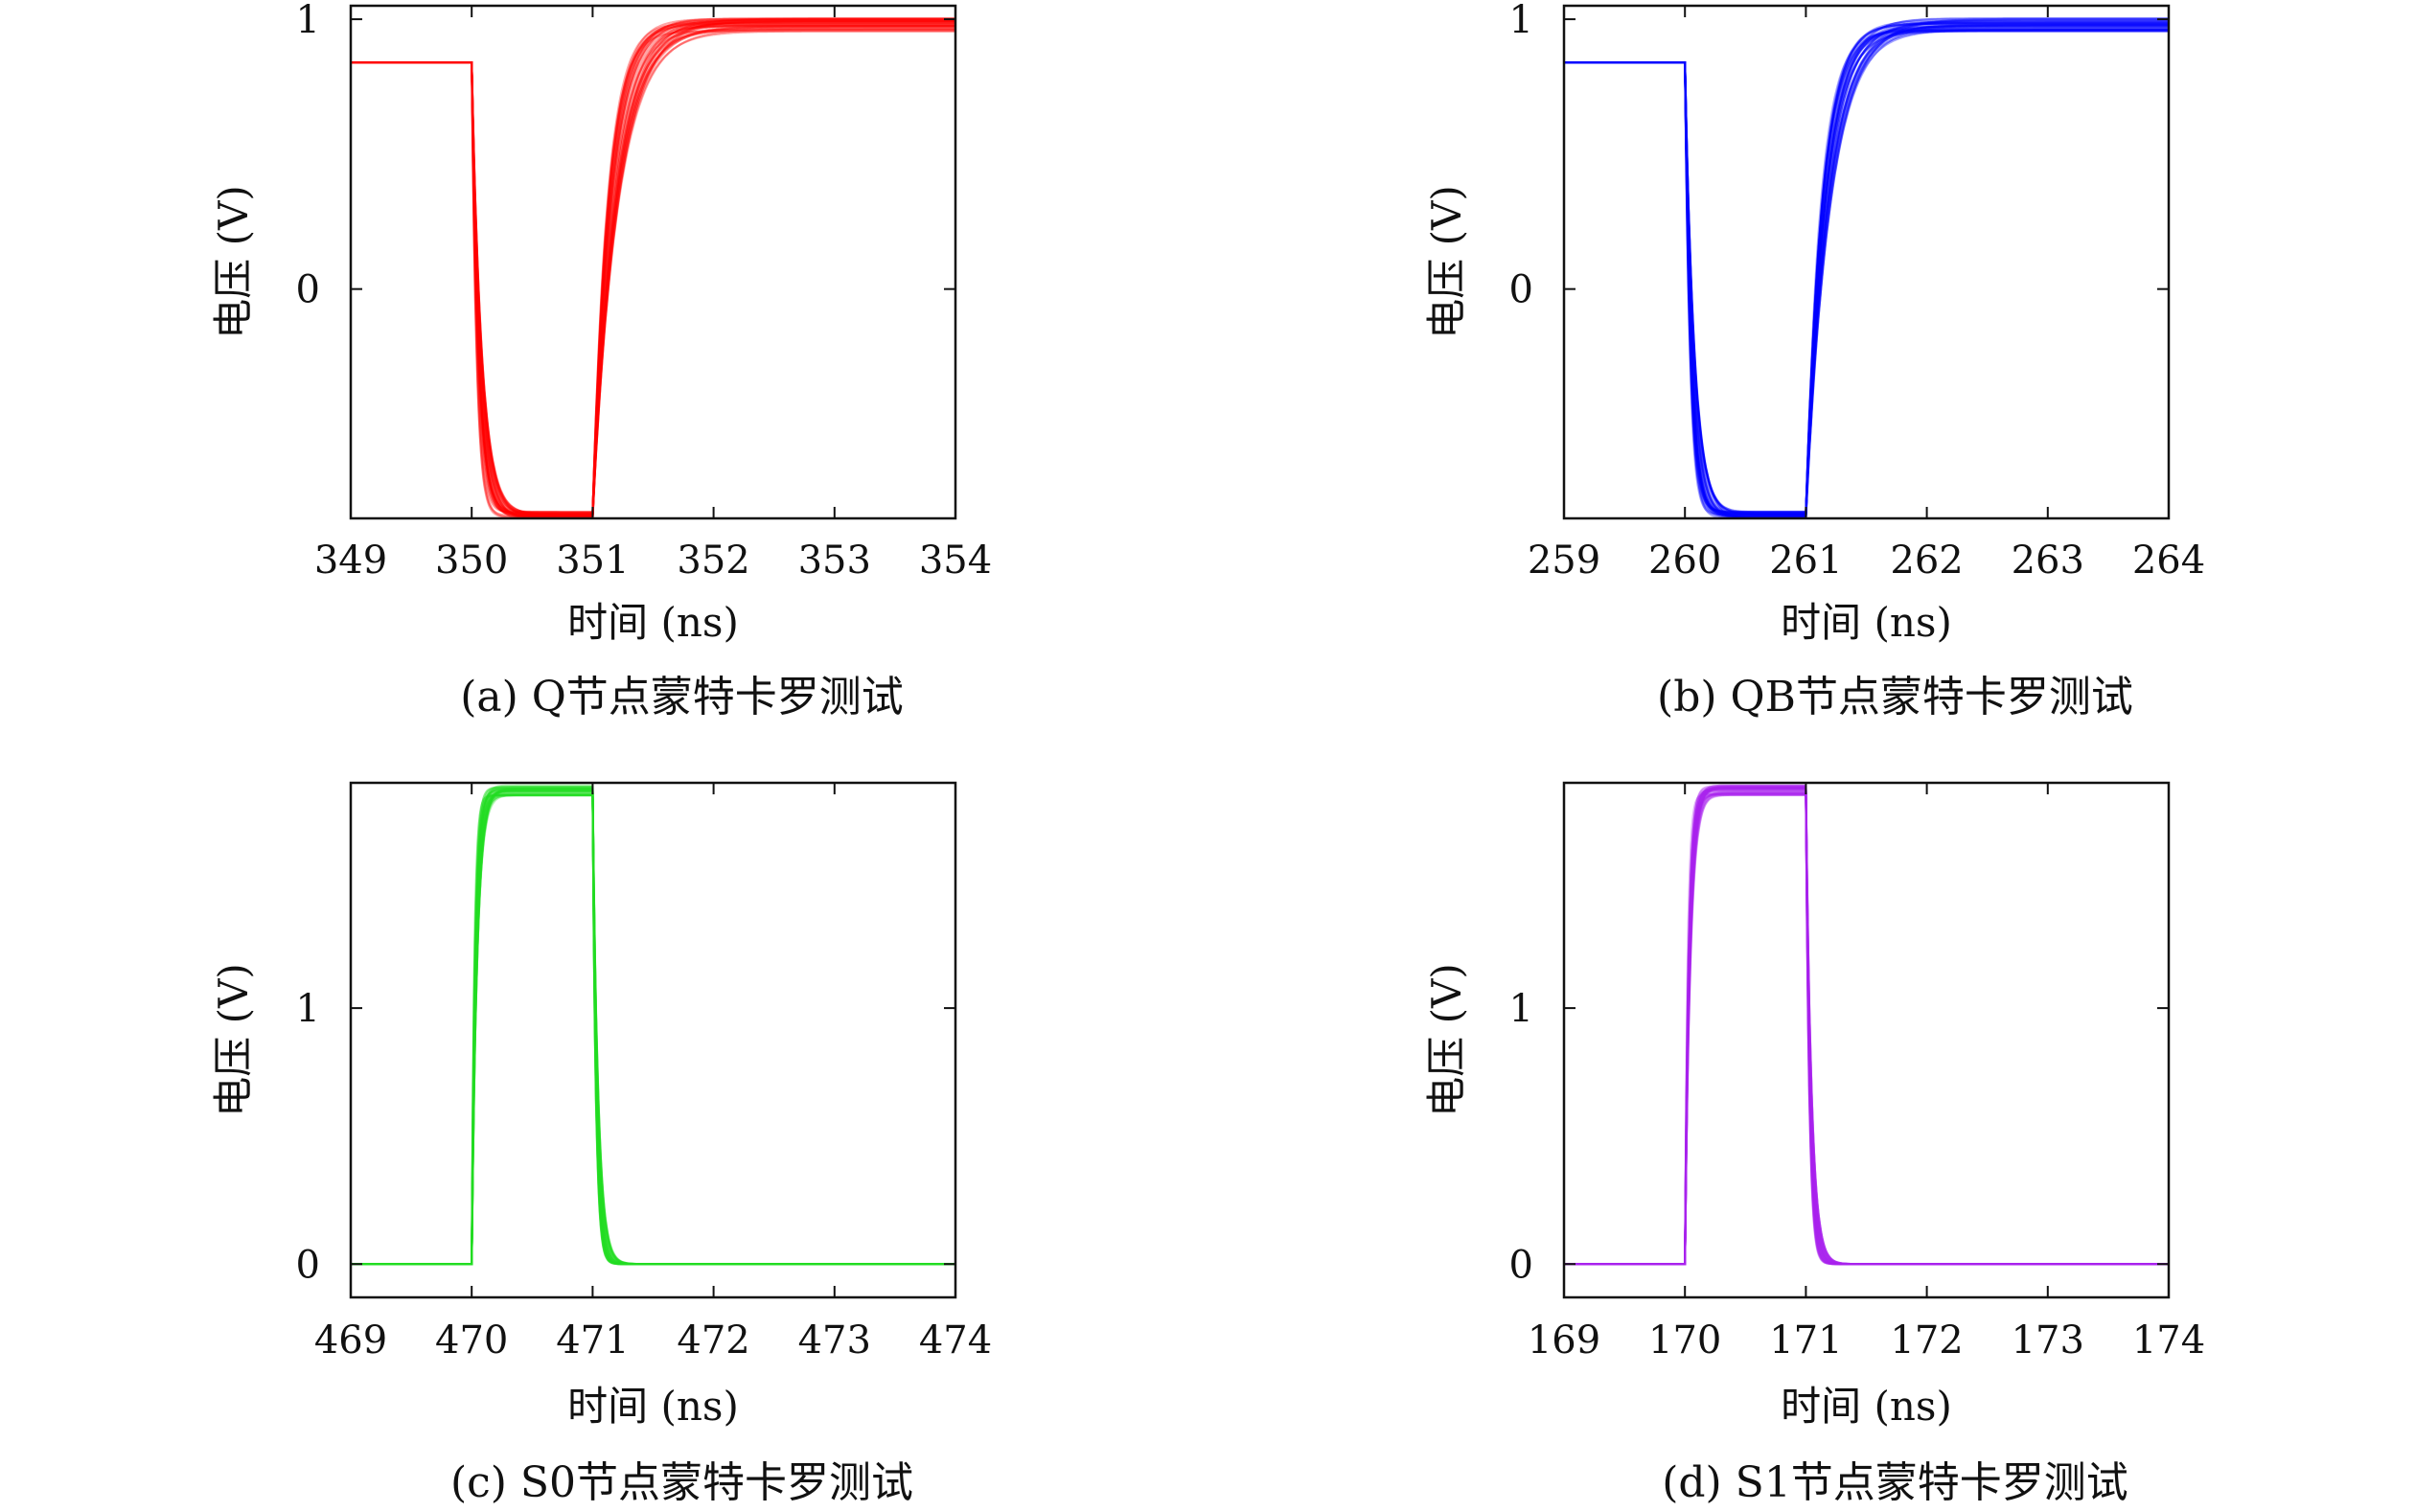 The height and width of the screenshot is (1512, 2415). I want to click on subfigure-caption: (c) S0节点蒙特卡罗测试, so click(681, 1482).